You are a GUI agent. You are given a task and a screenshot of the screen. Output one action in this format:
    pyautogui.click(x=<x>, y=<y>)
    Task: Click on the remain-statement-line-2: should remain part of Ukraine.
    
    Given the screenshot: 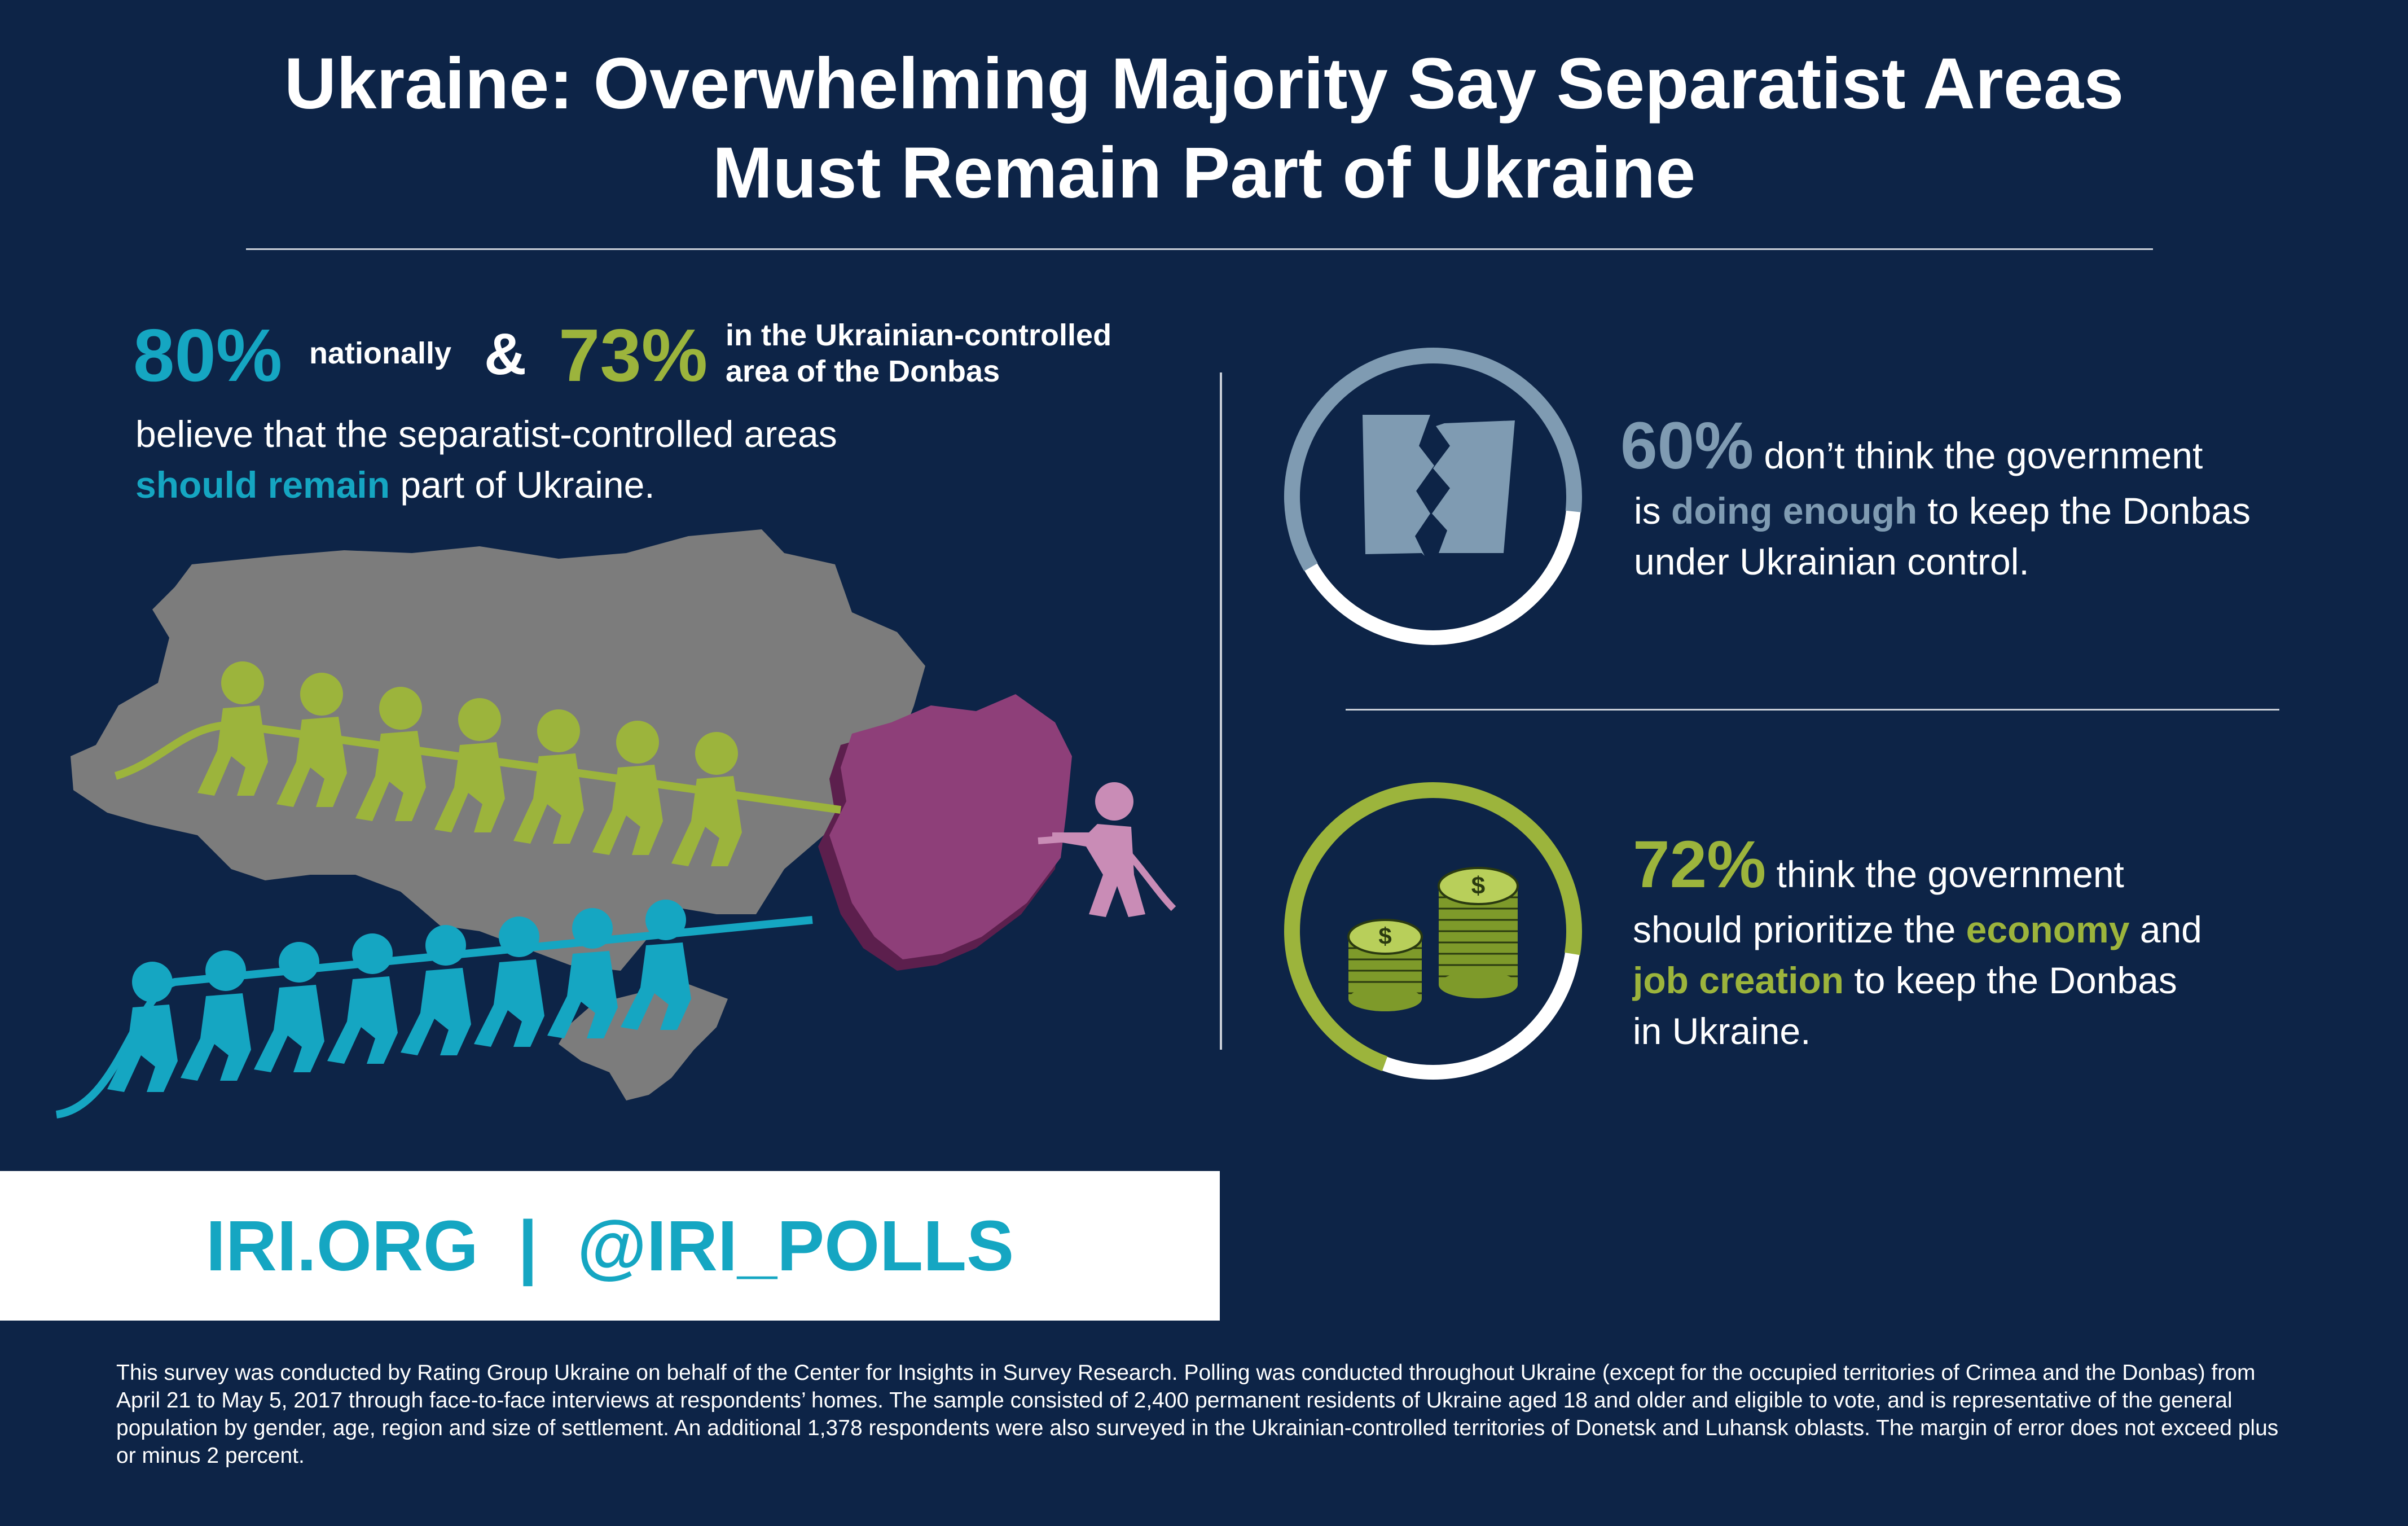 What is the action you would take?
    pyautogui.click(x=643, y=484)
    